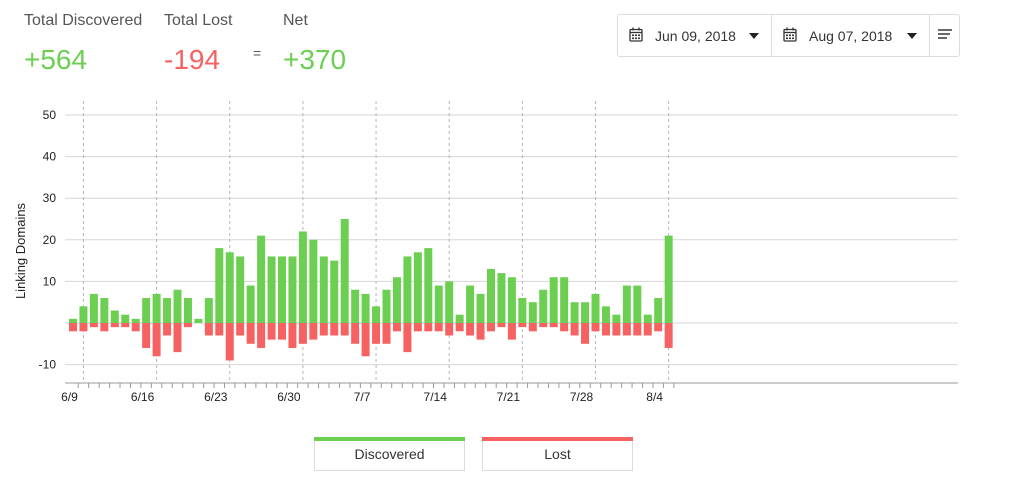 The height and width of the screenshot is (481, 1024). I want to click on total-lost-label: Total Lost, so click(198, 20).